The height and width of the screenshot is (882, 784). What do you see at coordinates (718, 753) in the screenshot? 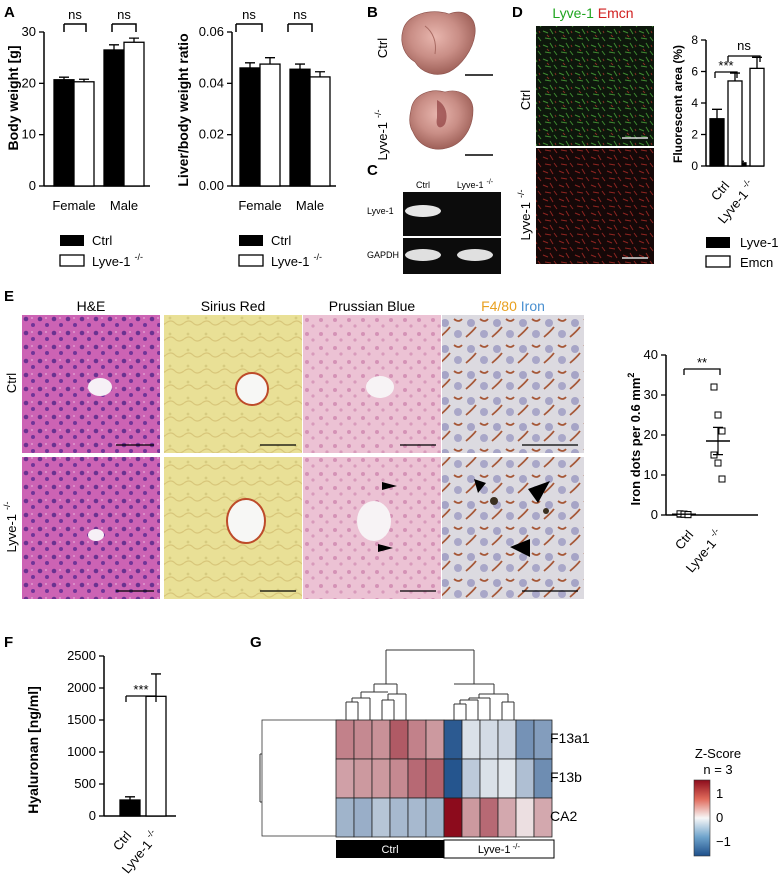
I see `zscore-title: Z-Score` at bounding box center [718, 753].